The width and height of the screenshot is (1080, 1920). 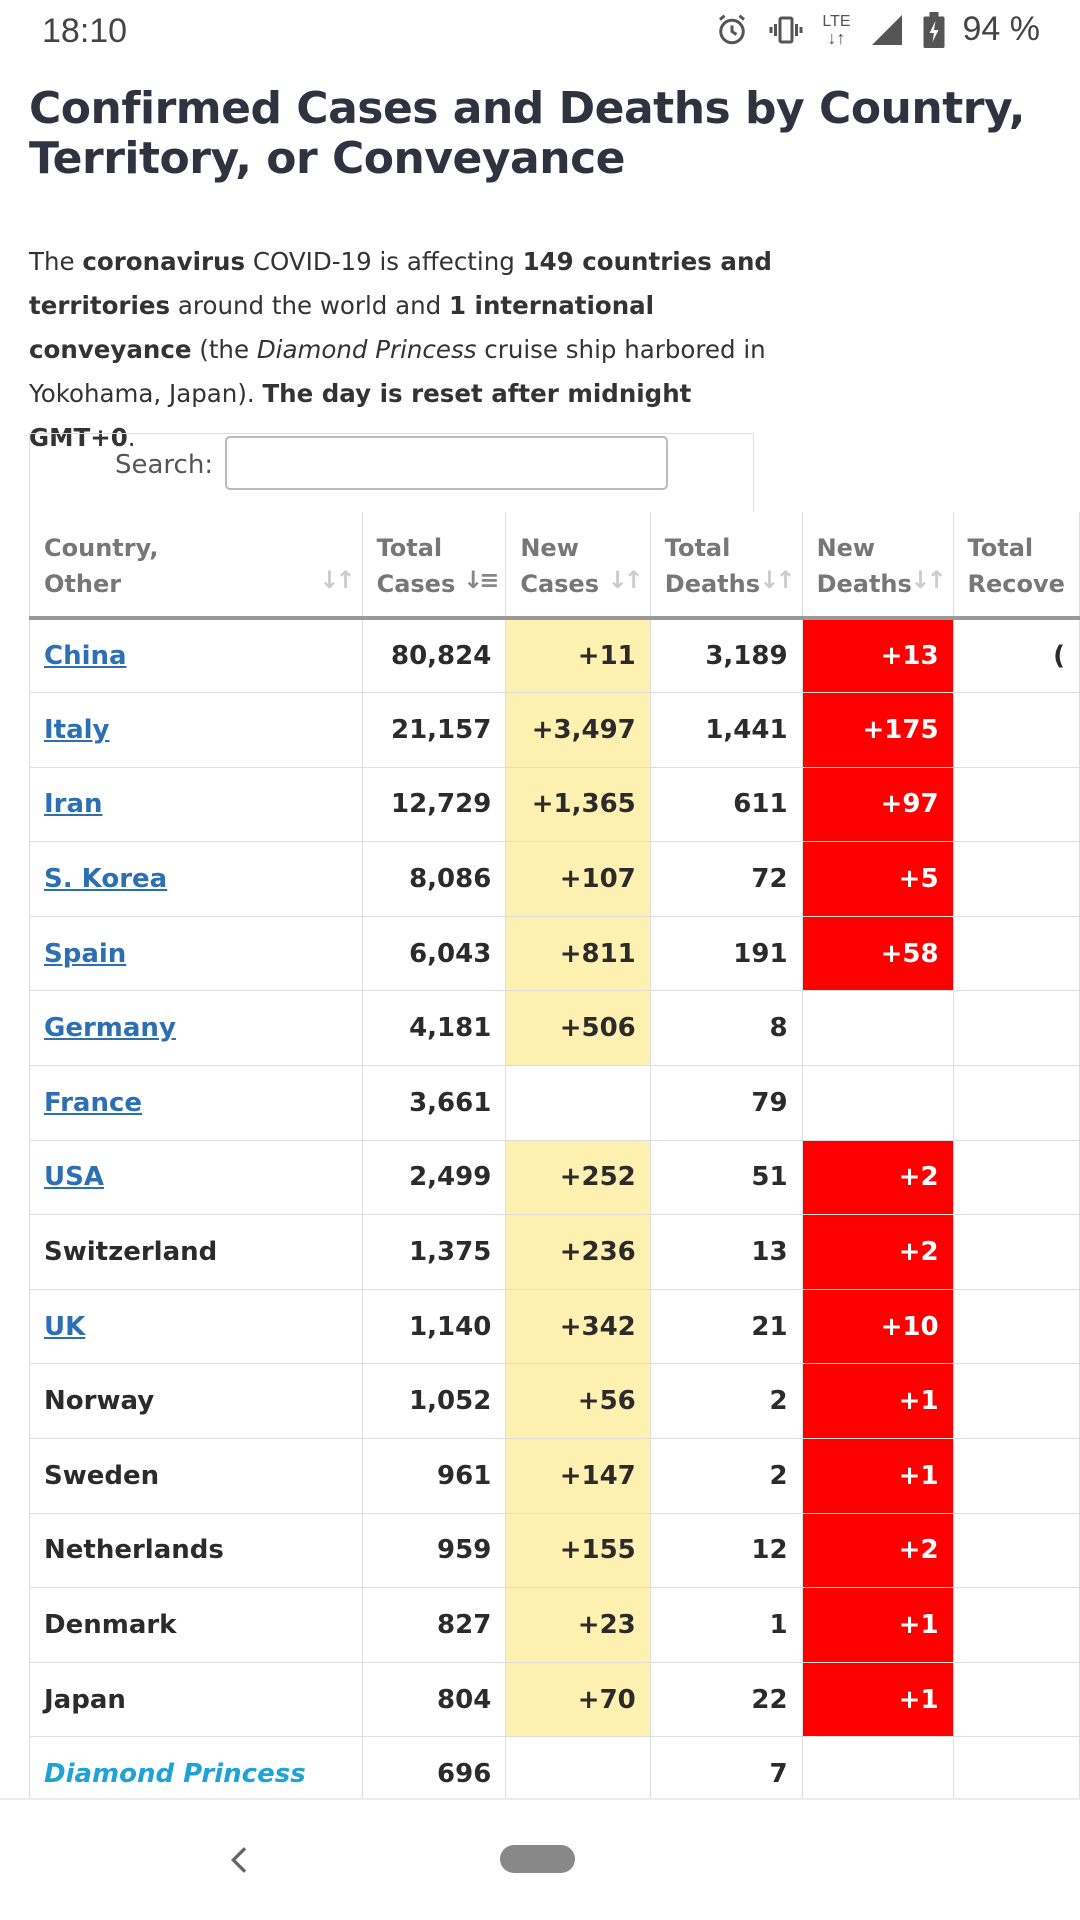 What do you see at coordinates (726, 1177) in the screenshot?
I see `total-deaths-cell: 51` at bounding box center [726, 1177].